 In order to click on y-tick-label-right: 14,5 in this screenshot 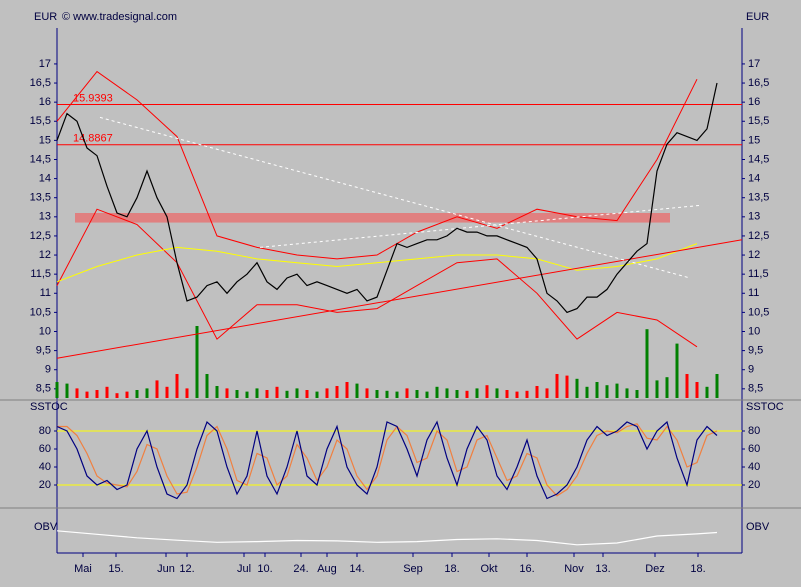, I will do `click(758, 159)`.